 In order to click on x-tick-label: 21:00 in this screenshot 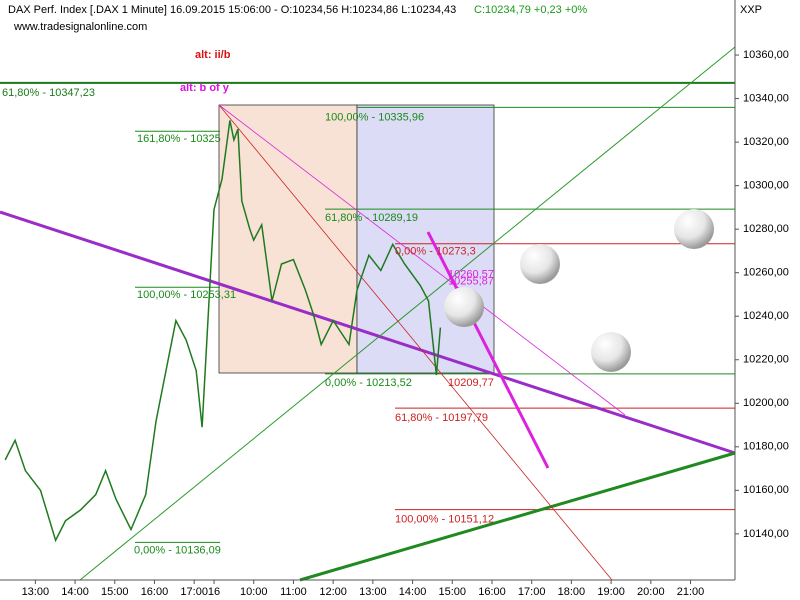, I will do `click(691, 592)`.